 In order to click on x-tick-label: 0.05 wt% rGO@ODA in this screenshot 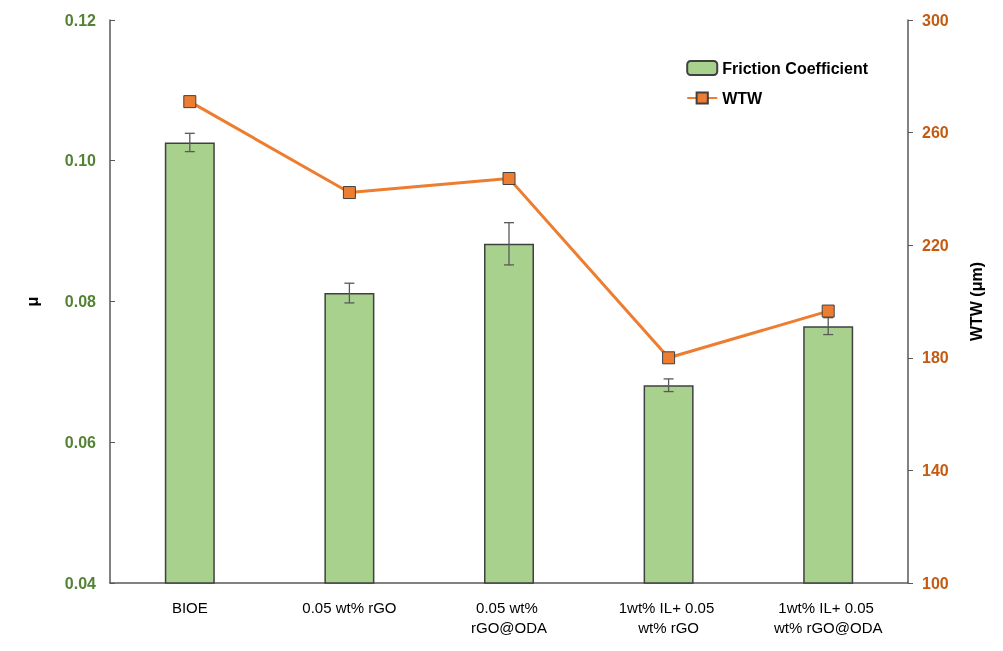, I will do `click(509, 617)`.